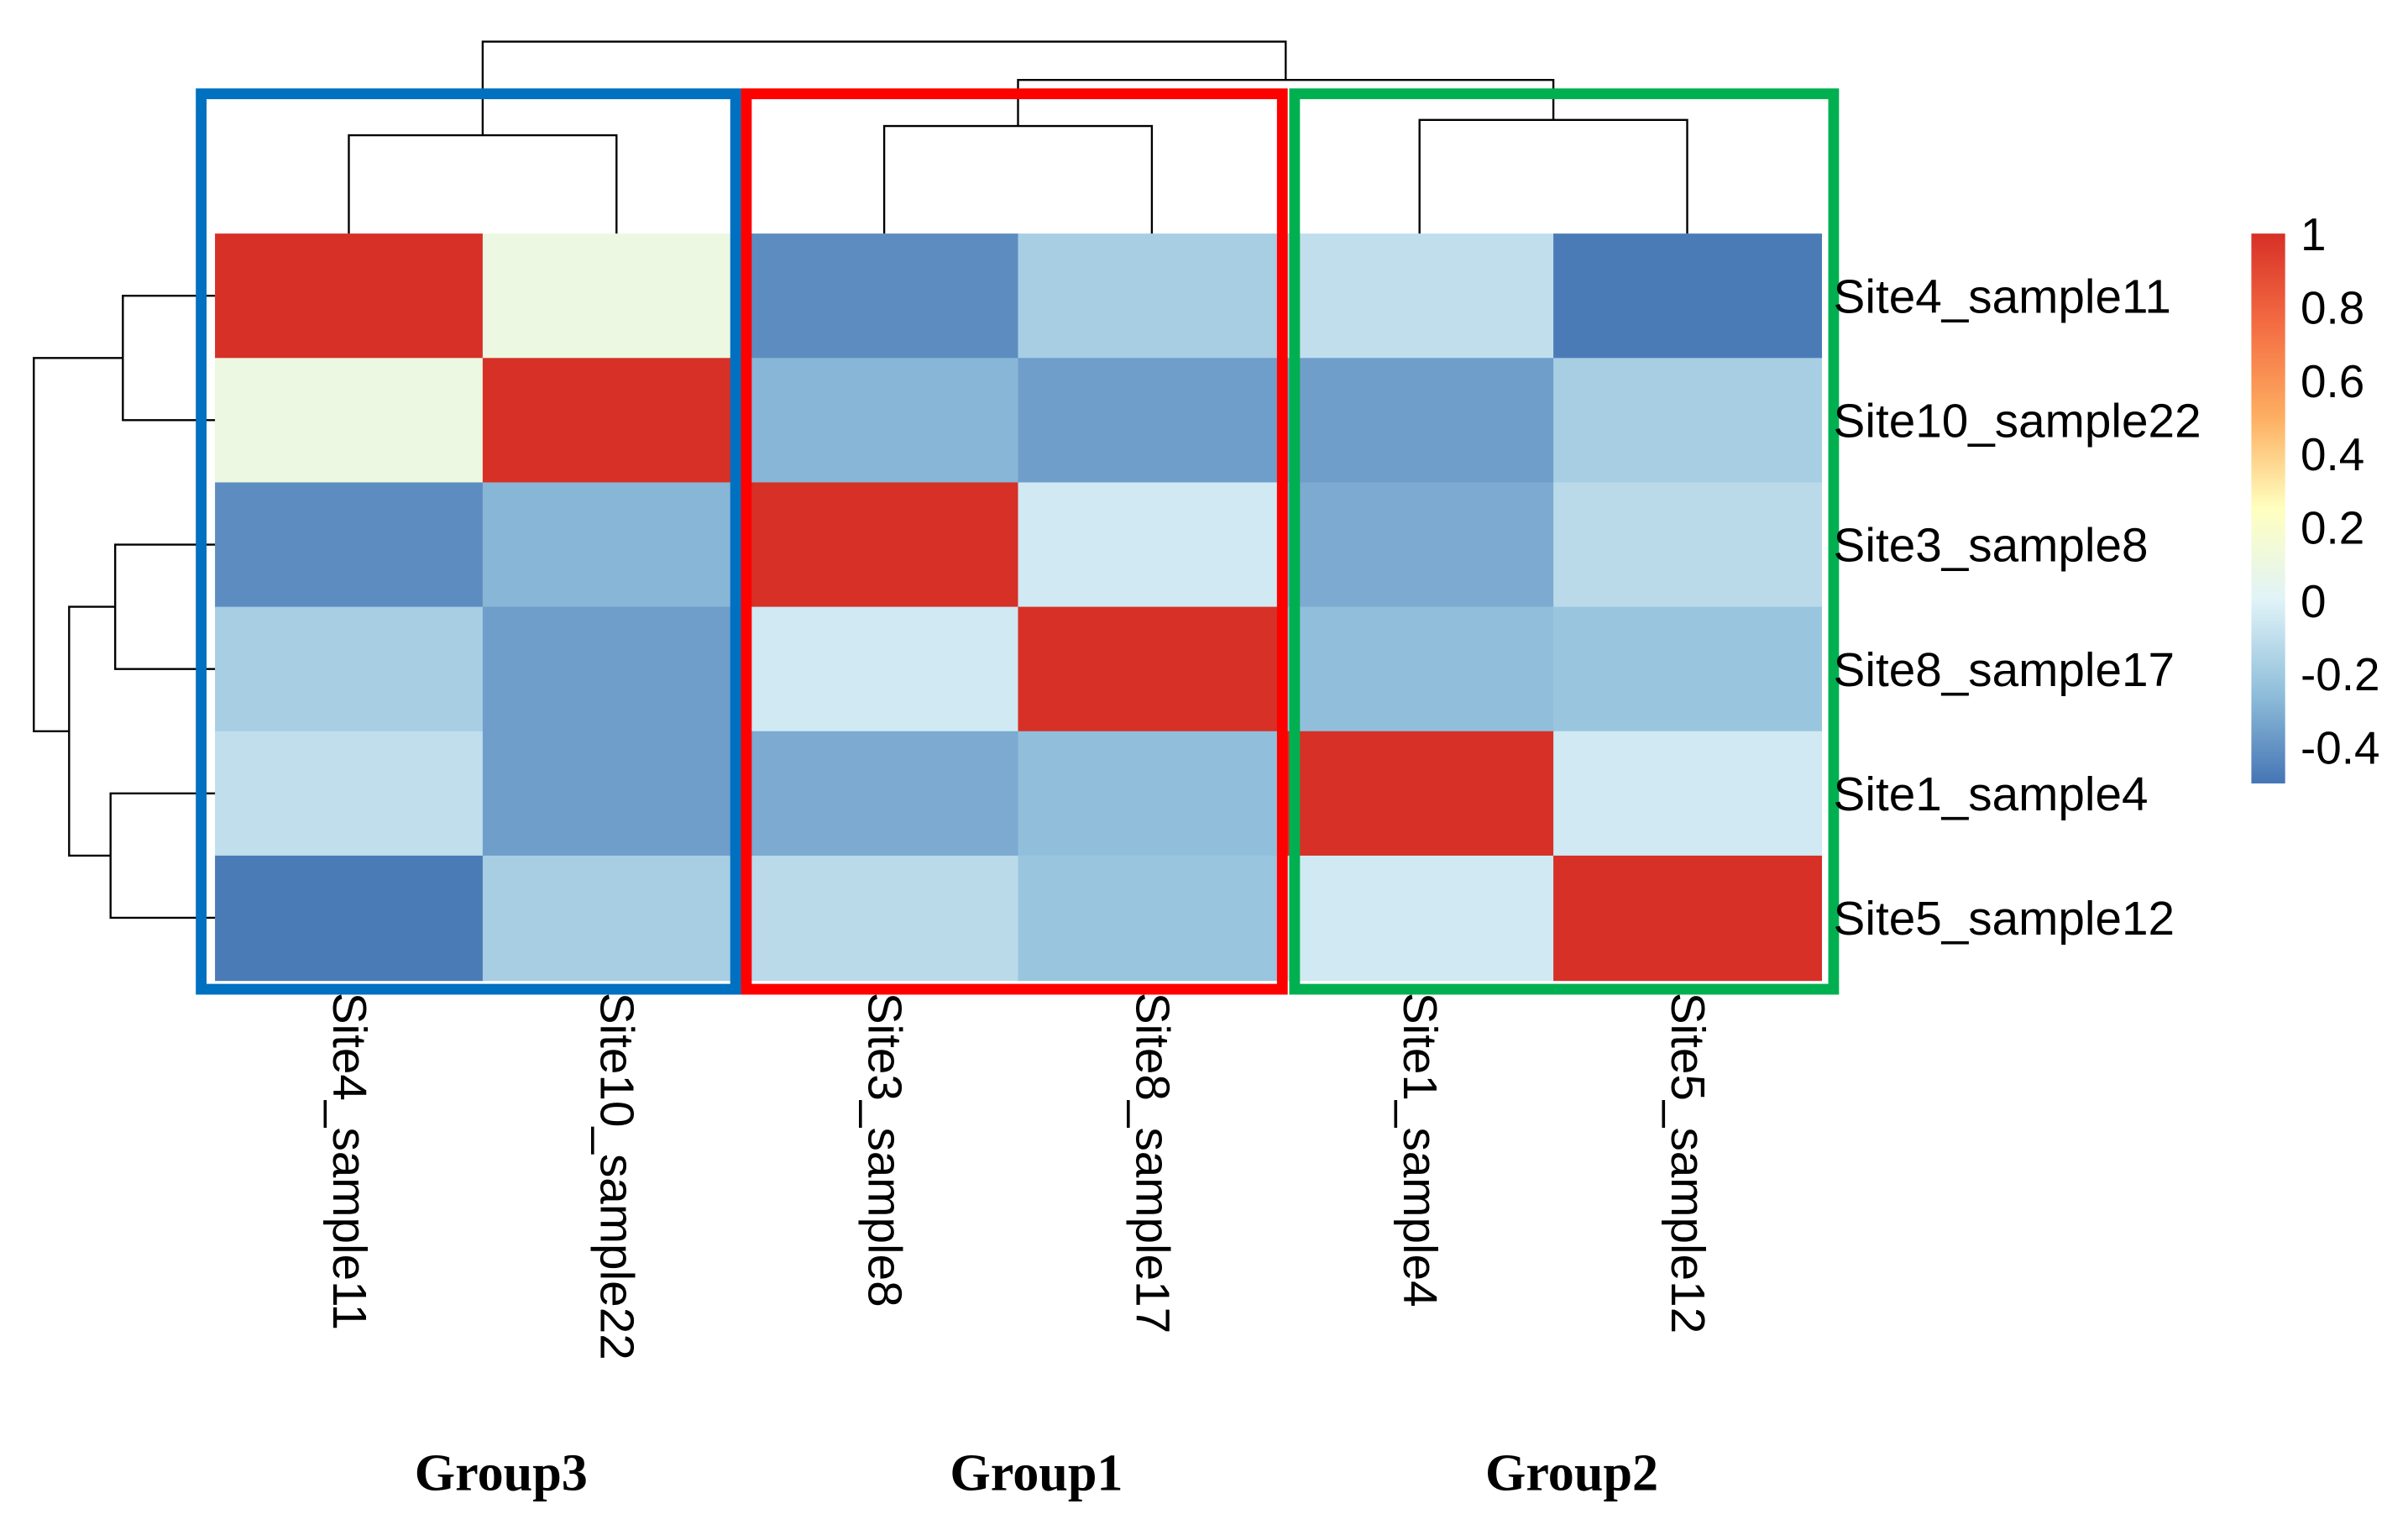  What do you see at coordinates (350, 545) in the screenshot?
I see `heatmap-cell-r3-c1` at bounding box center [350, 545].